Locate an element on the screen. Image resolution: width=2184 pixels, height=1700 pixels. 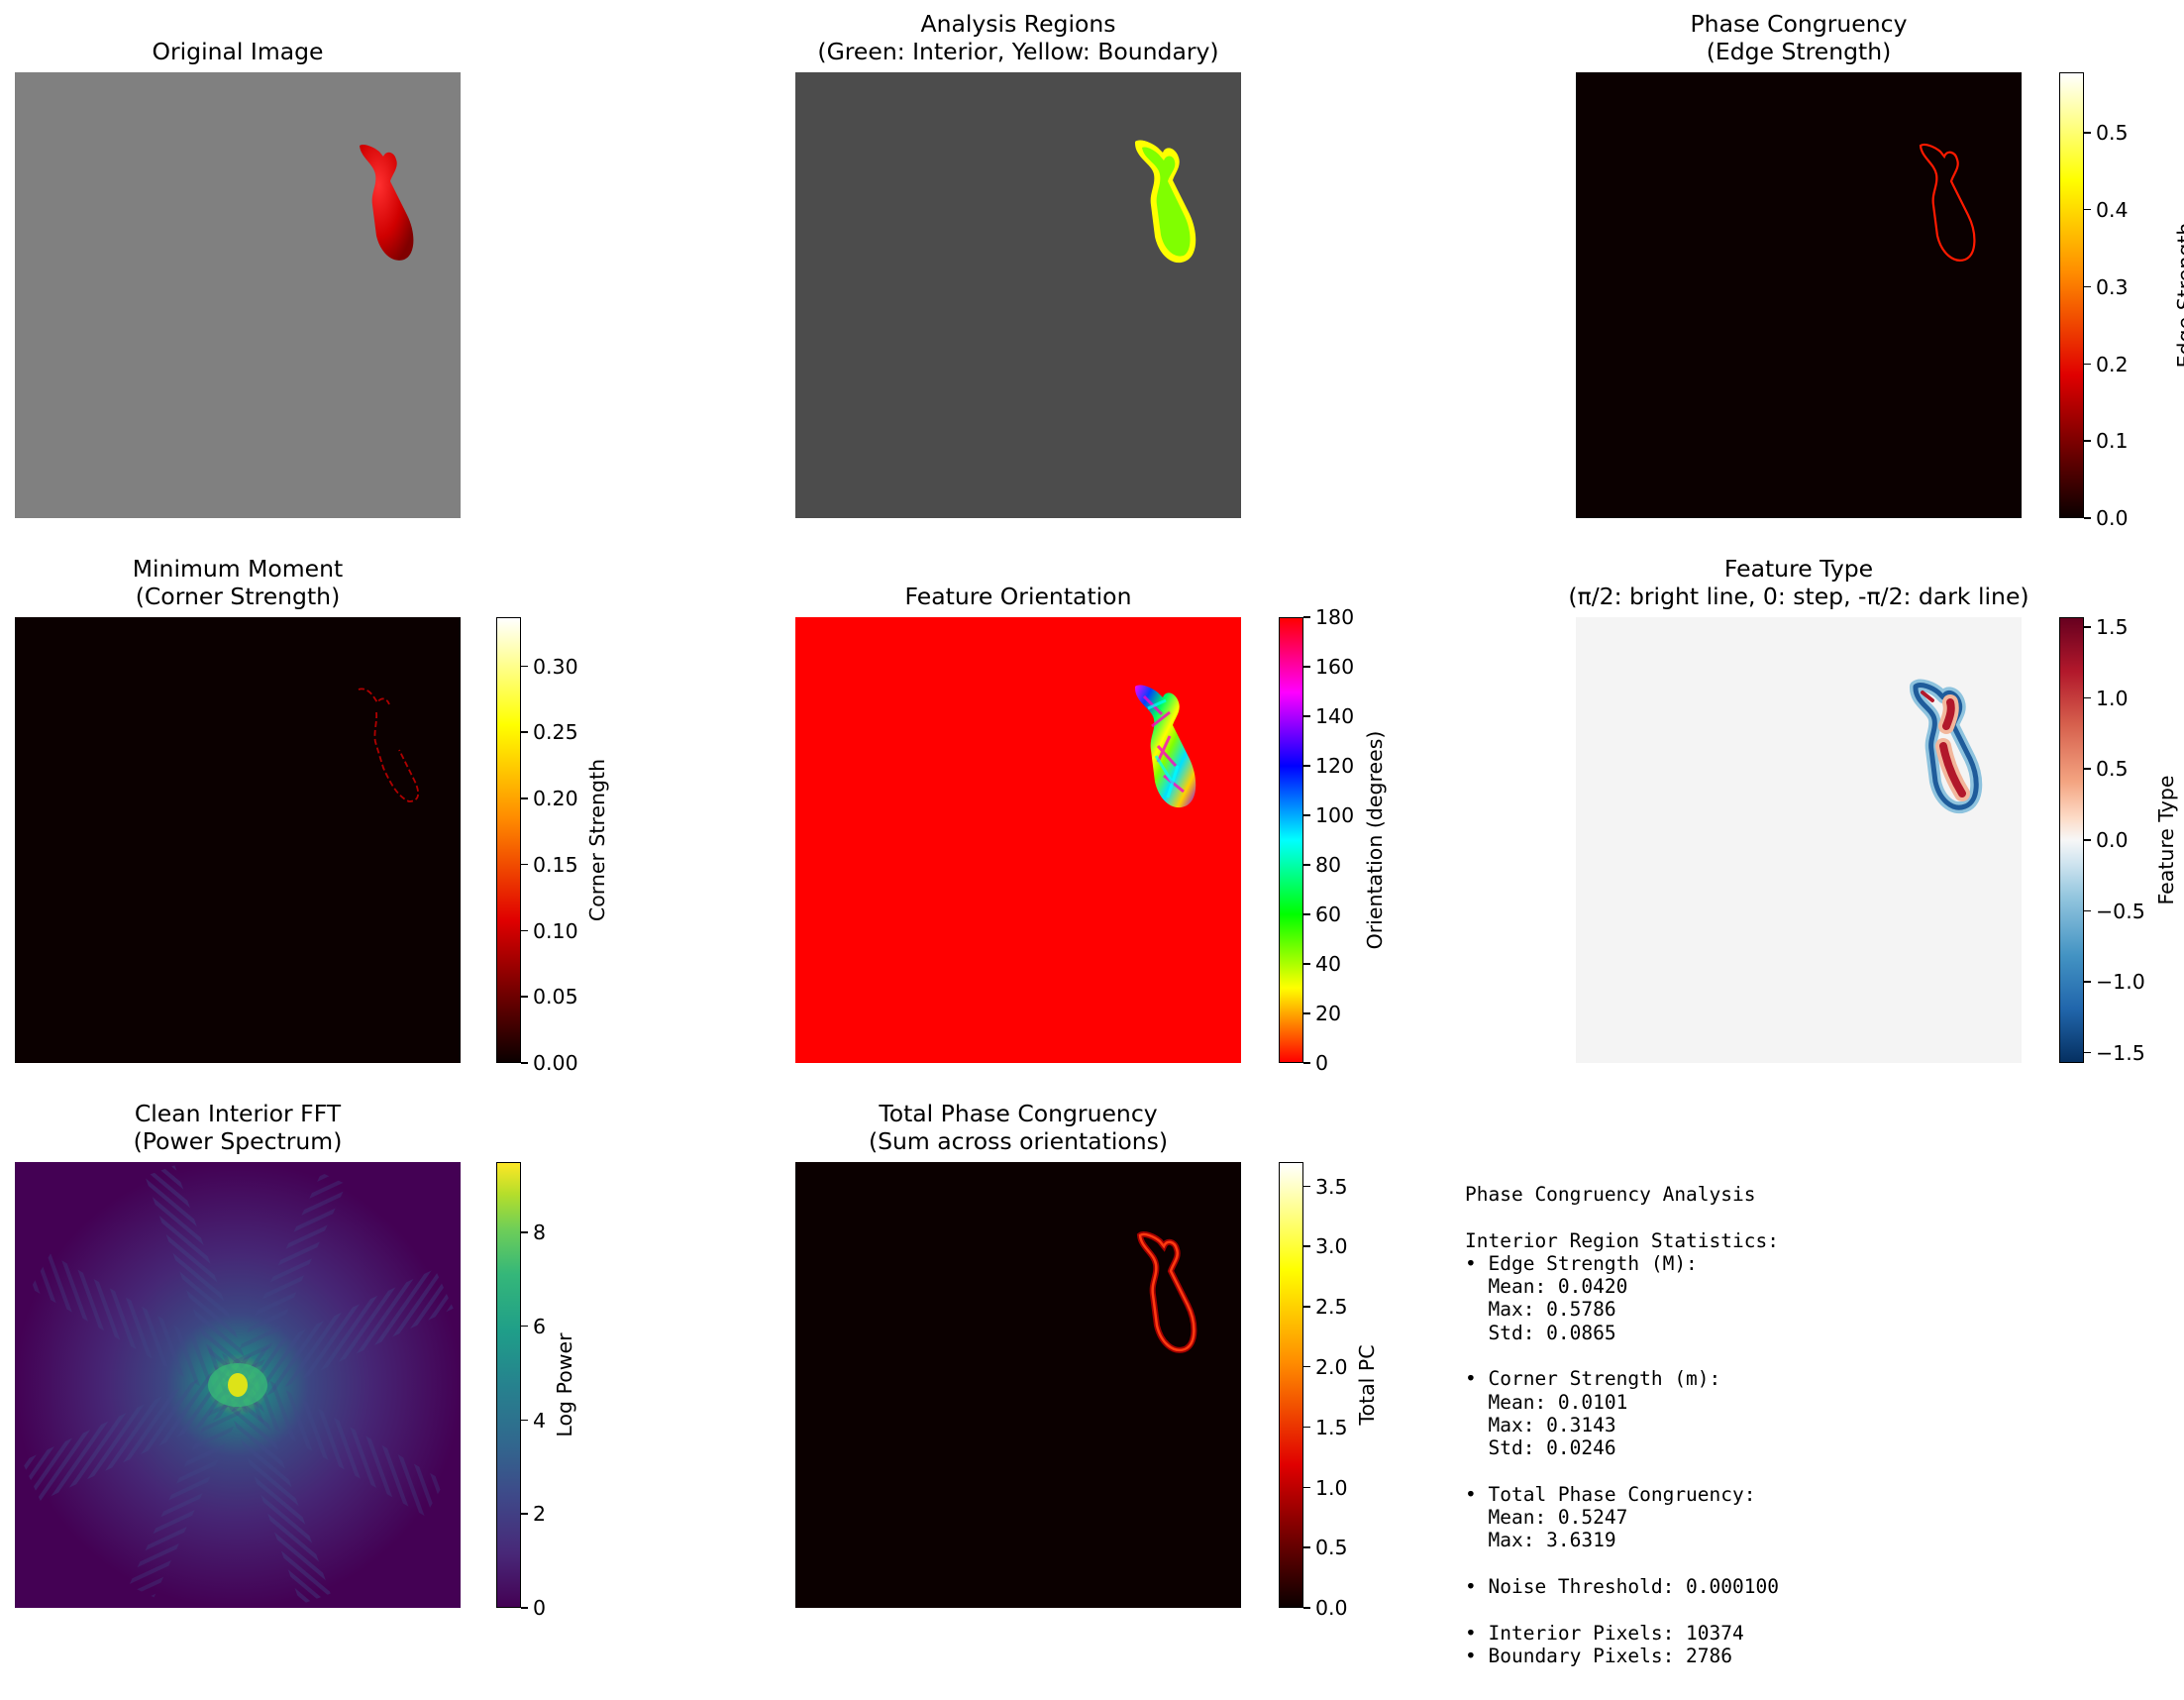
analysis-regions-image is located at coordinates (1018, 295).